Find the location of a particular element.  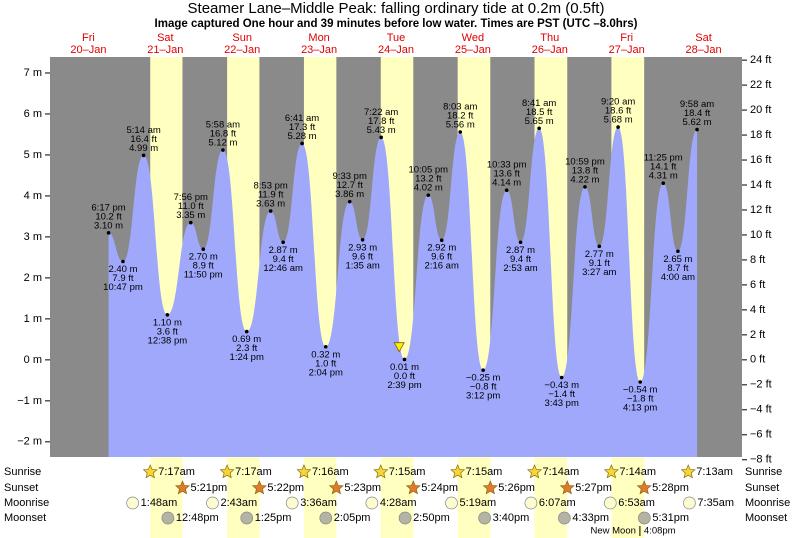

day-date: 20–Jan is located at coordinates (88, 50).